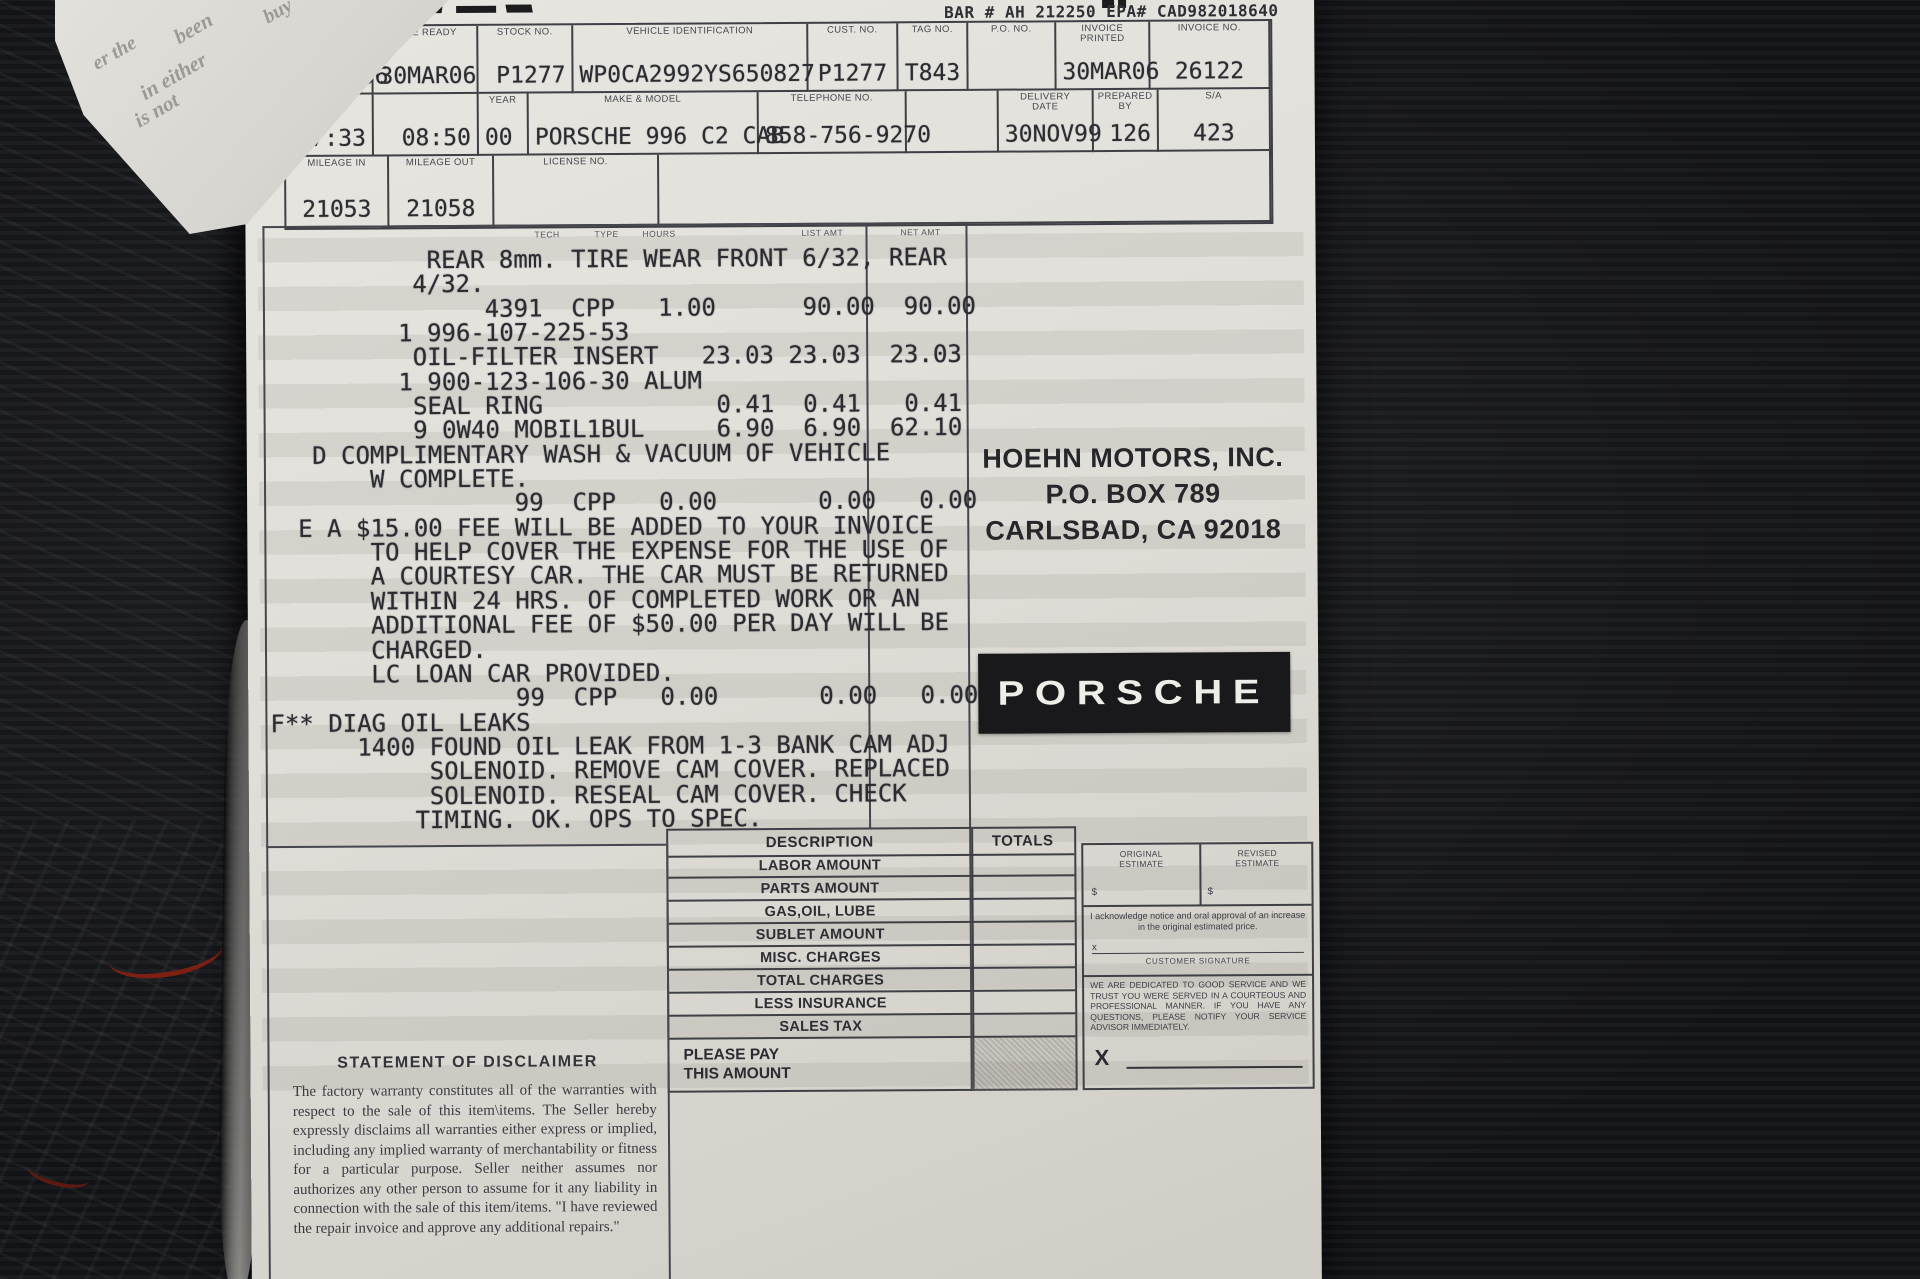 The height and width of the screenshot is (1279, 1920). Describe the element at coordinates (1125, 101) in the screenshot. I see `cell-label: PREPARED BY` at that location.